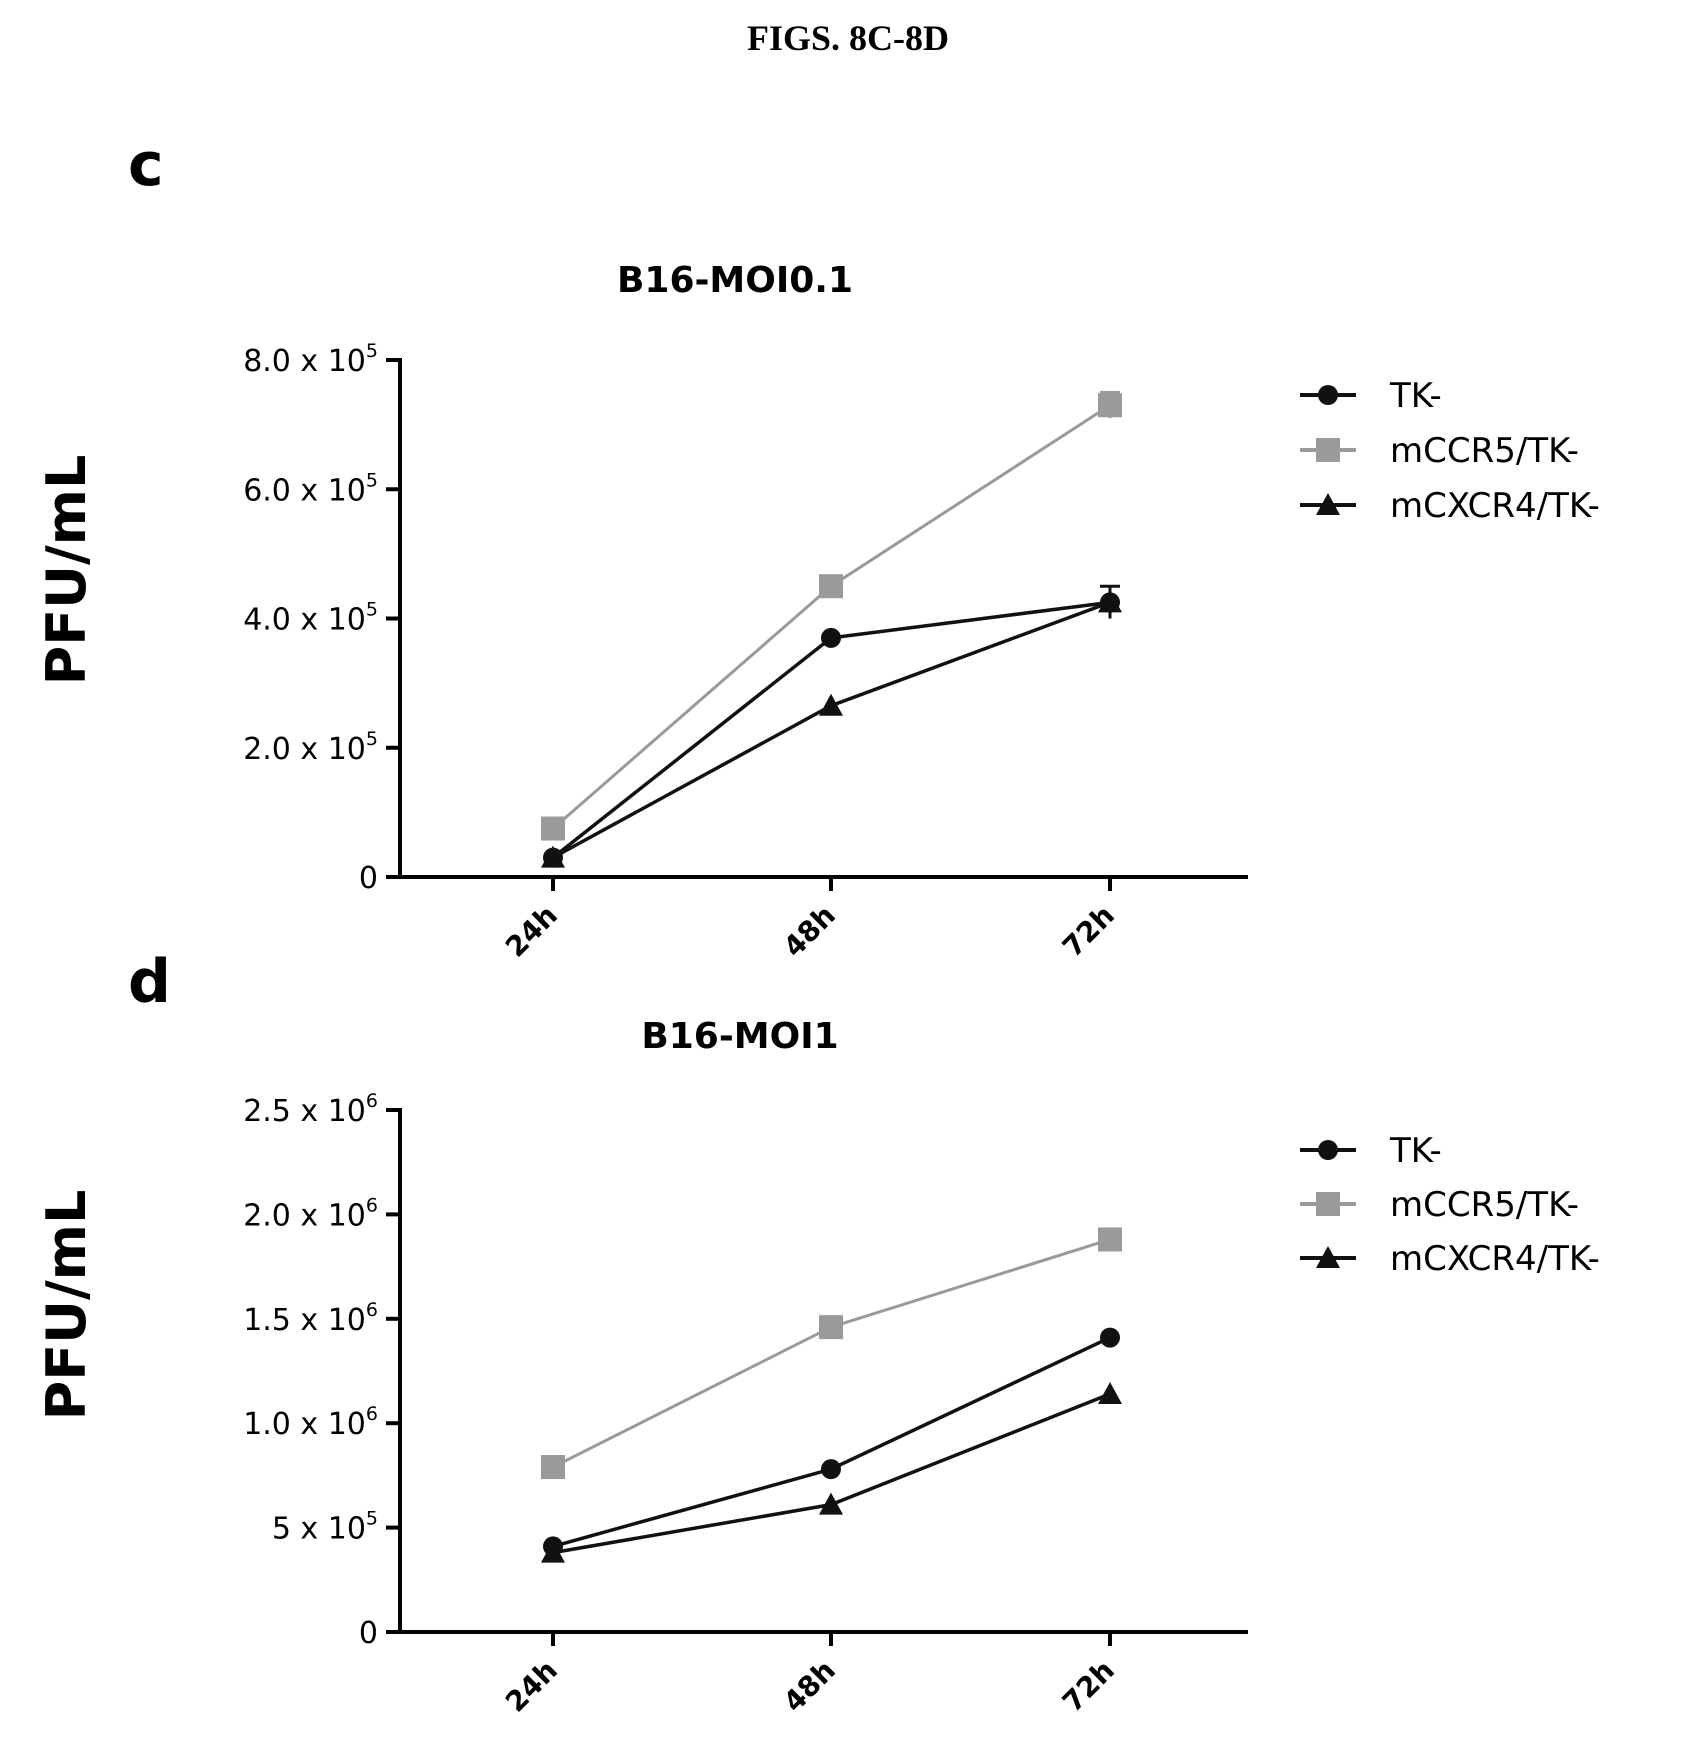 The width and height of the screenshot is (1696, 1756). I want to click on y-ticks-c: 0 2.0 x 105 4.0 x 105 6.0 x 105 8.0 x 105, so click(321, 618).